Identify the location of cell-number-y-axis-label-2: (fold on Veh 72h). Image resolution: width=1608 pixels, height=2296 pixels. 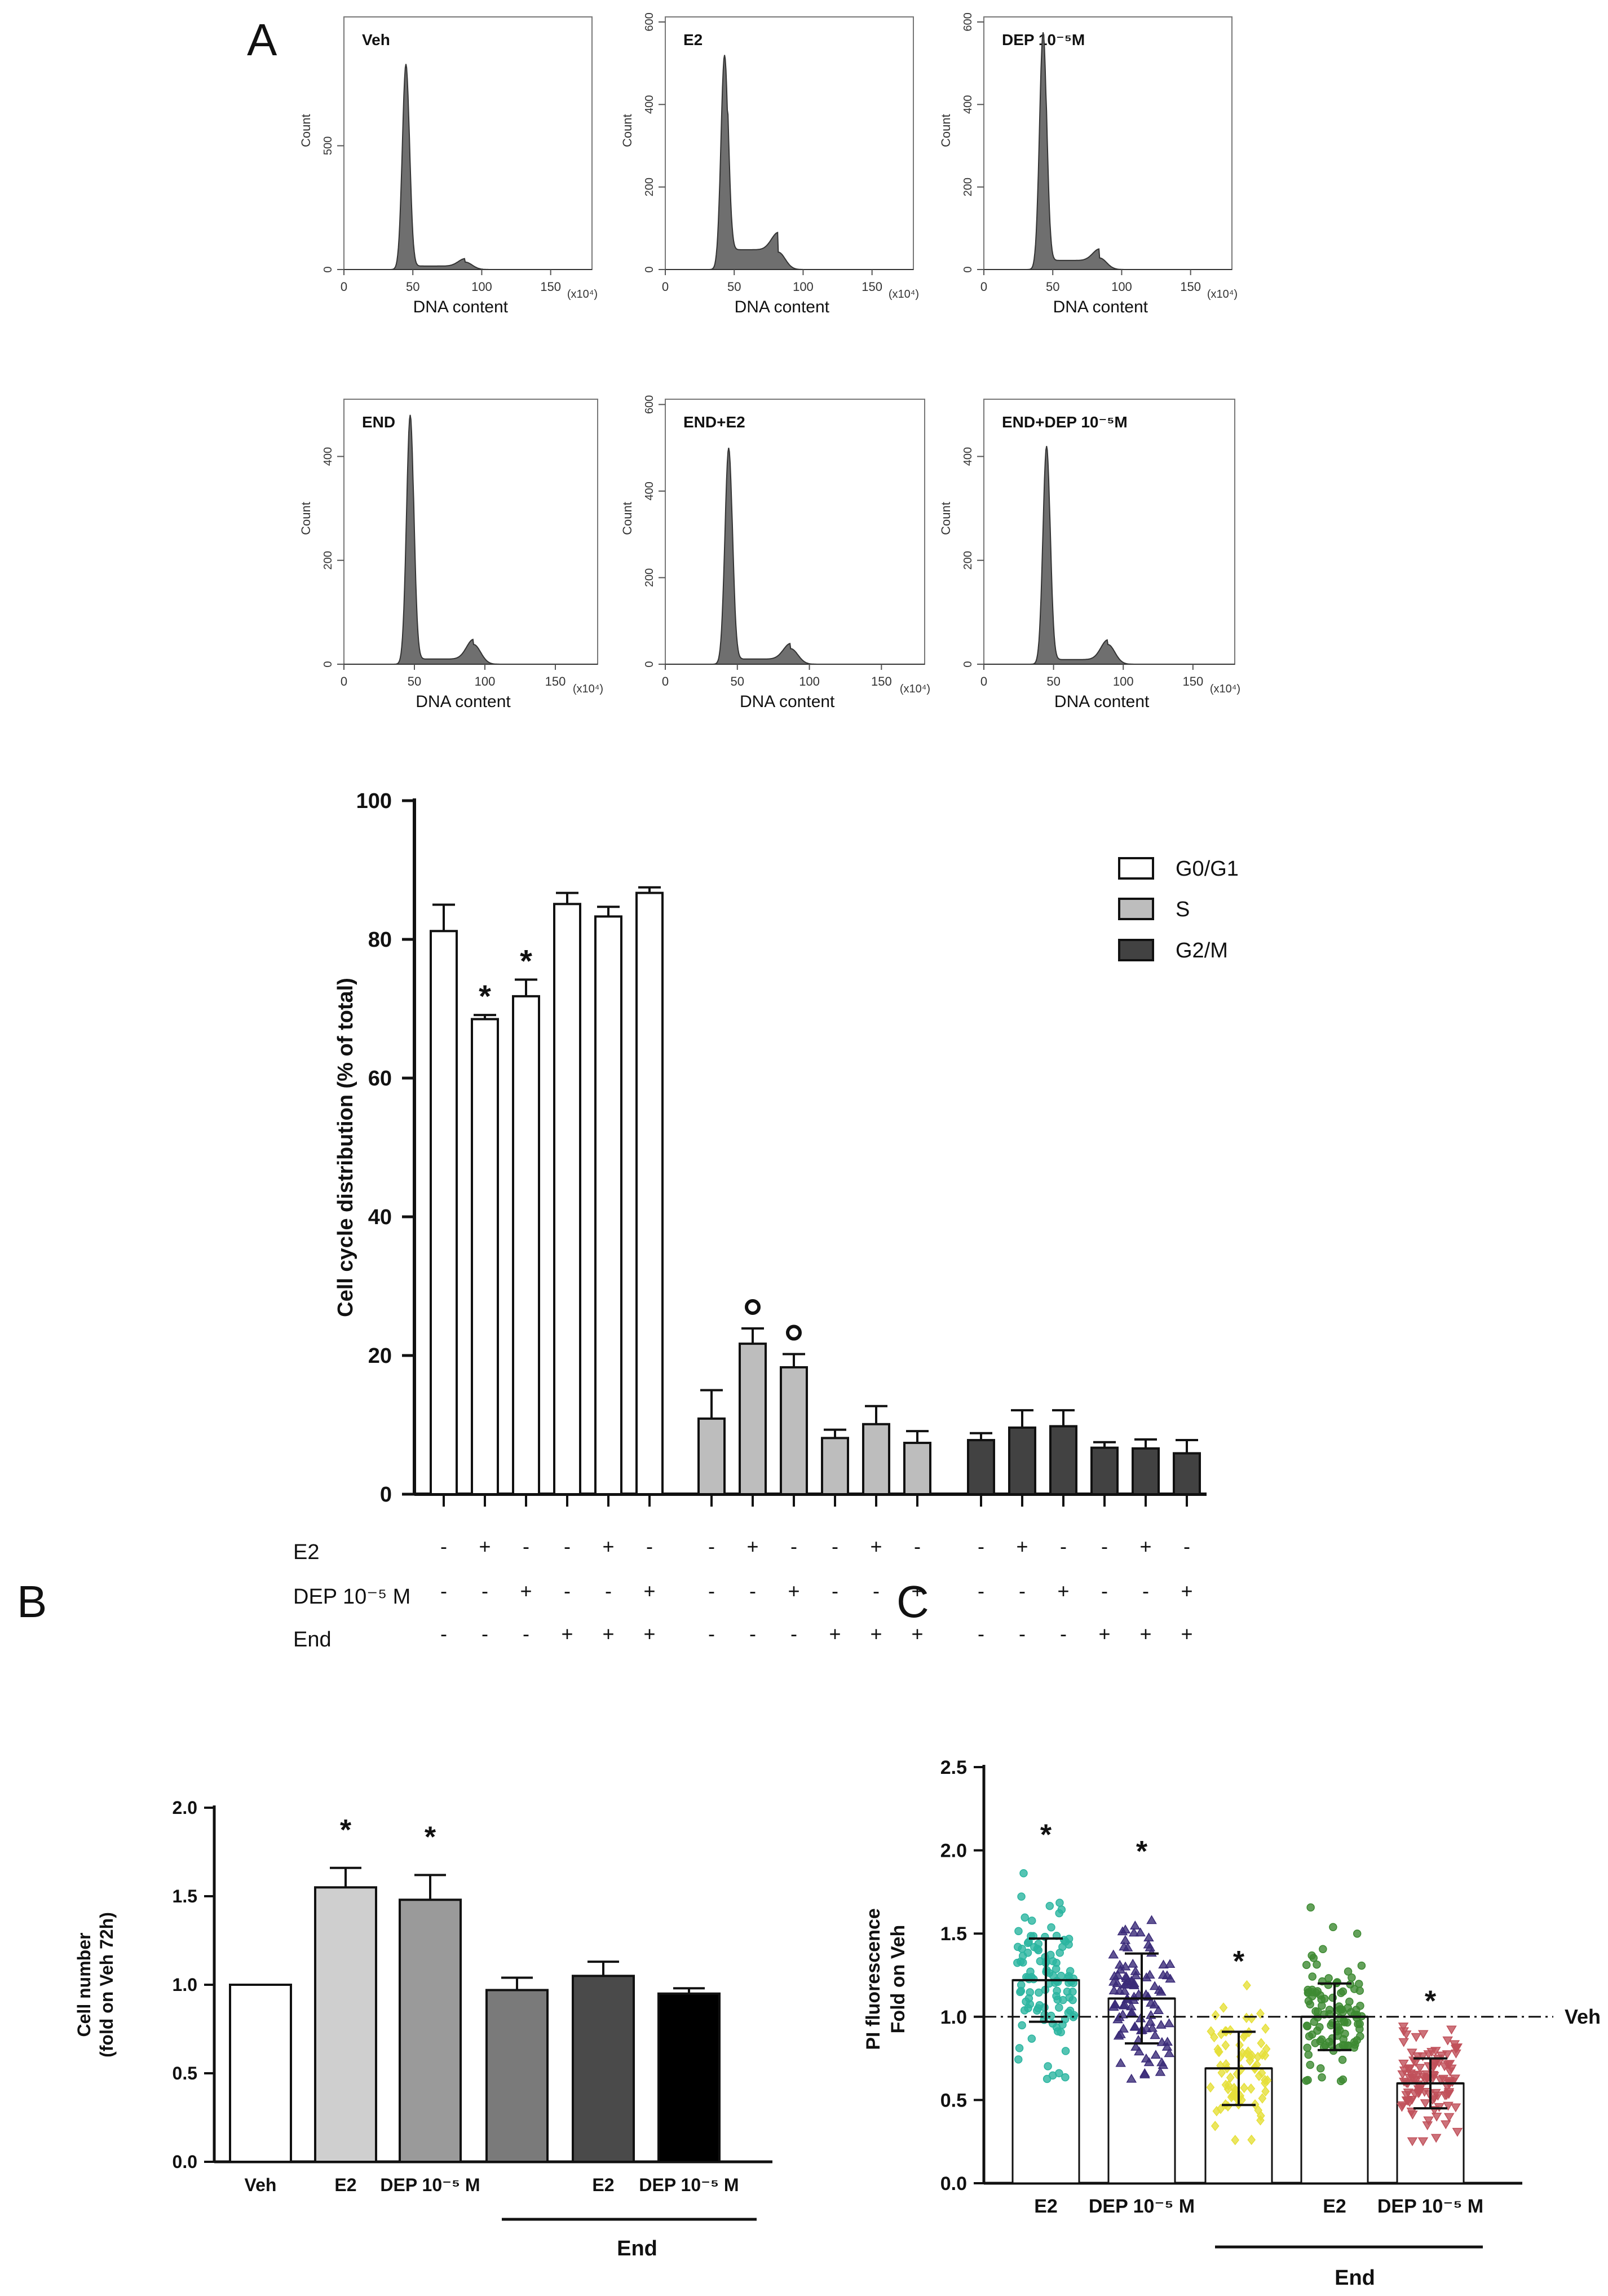
(106, 1984).